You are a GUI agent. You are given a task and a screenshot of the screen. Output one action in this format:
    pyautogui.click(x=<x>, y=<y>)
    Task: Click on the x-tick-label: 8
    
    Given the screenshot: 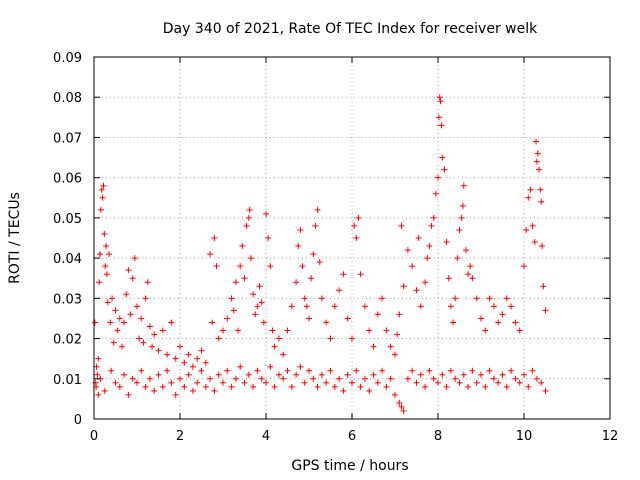 What is the action you would take?
    pyautogui.click(x=438, y=436)
    